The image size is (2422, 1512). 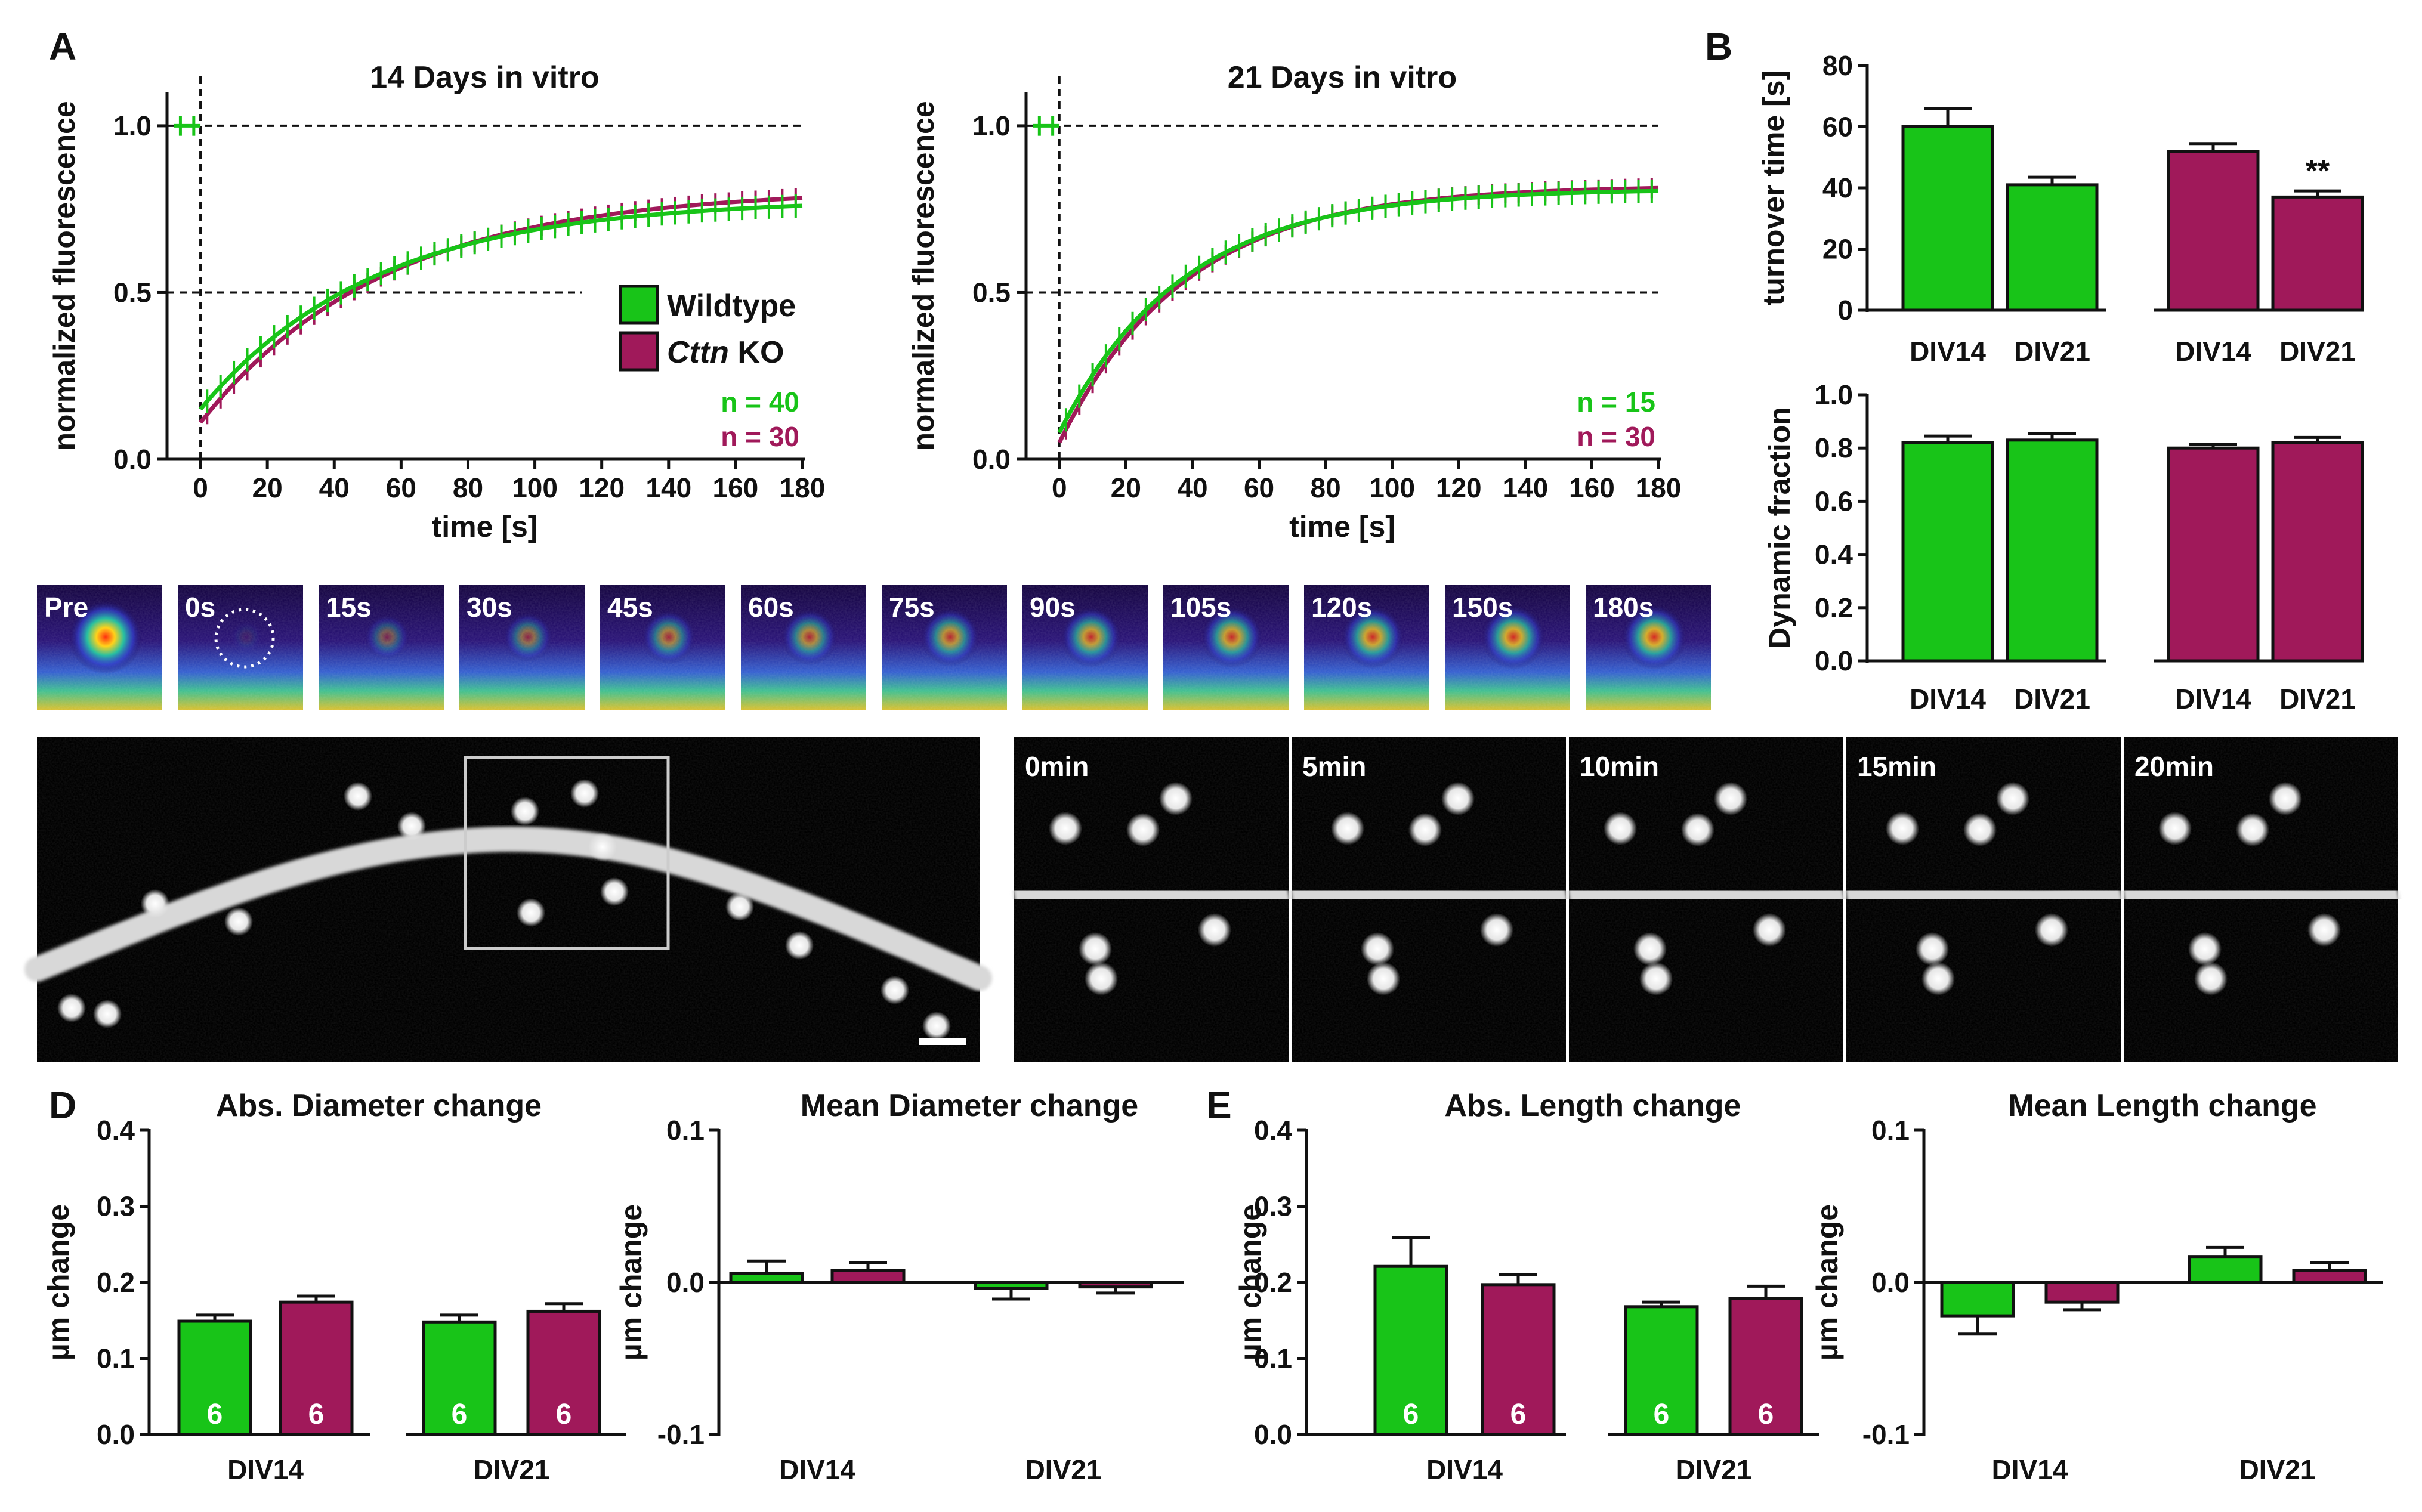 What do you see at coordinates (707, 328) in the screenshot?
I see `legend: Wildtype Cttn KO` at bounding box center [707, 328].